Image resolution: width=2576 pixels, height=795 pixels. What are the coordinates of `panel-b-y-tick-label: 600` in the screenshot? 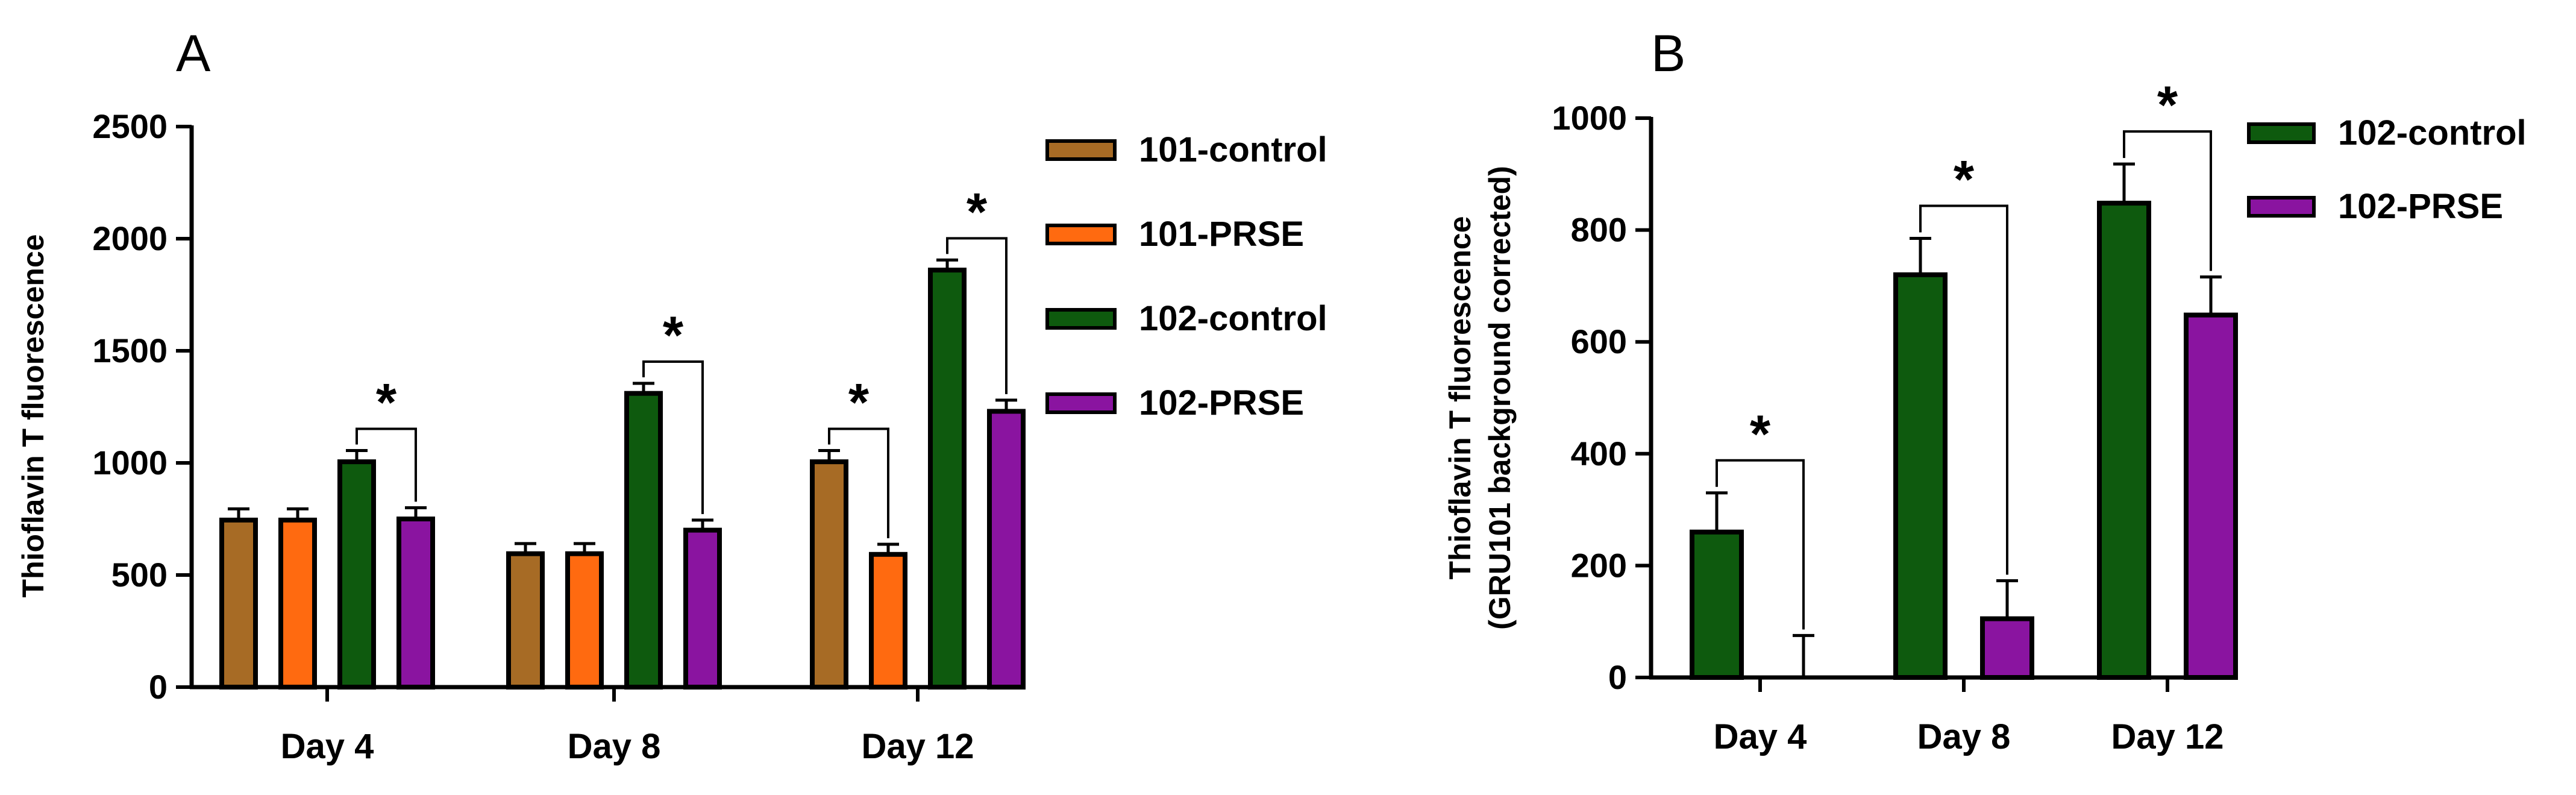 It's located at (1599, 341).